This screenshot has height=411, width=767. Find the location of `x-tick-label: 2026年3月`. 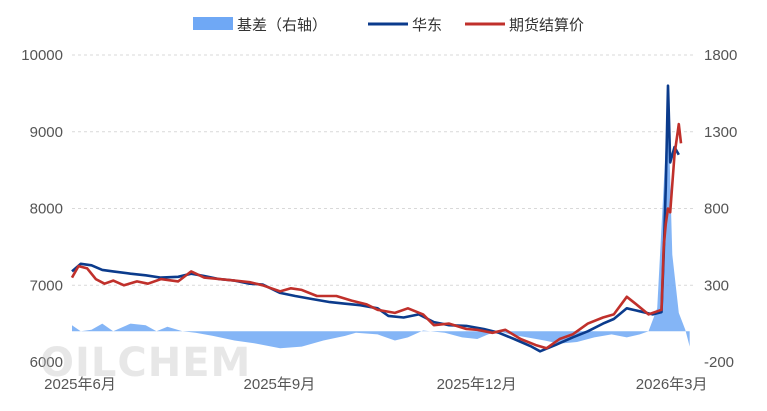

x-tick-label: 2026年3月 is located at coordinates (672, 384).